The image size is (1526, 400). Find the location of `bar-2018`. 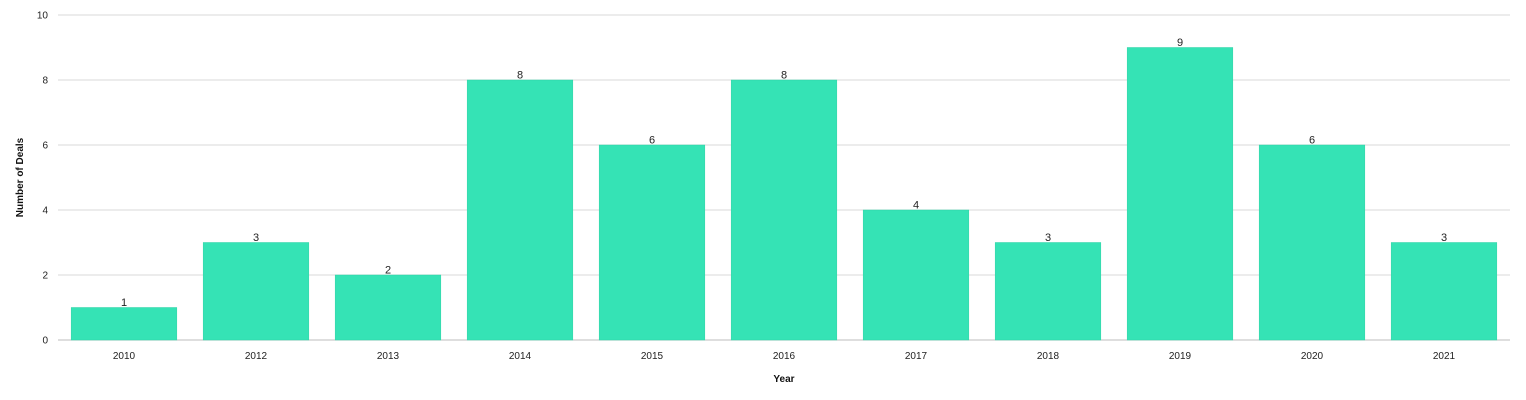

bar-2018 is located at coordinates (1048, 291).